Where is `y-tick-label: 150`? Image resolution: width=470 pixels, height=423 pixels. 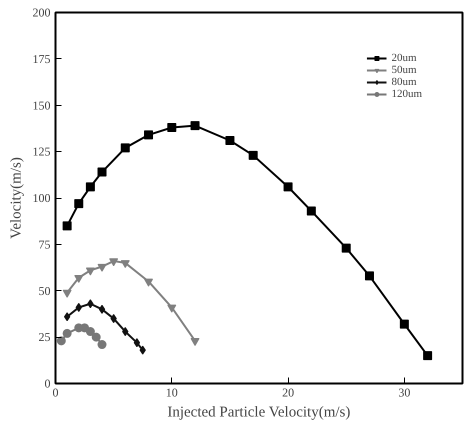
y-tick-label: 150 is located at coordinates (41, 105).